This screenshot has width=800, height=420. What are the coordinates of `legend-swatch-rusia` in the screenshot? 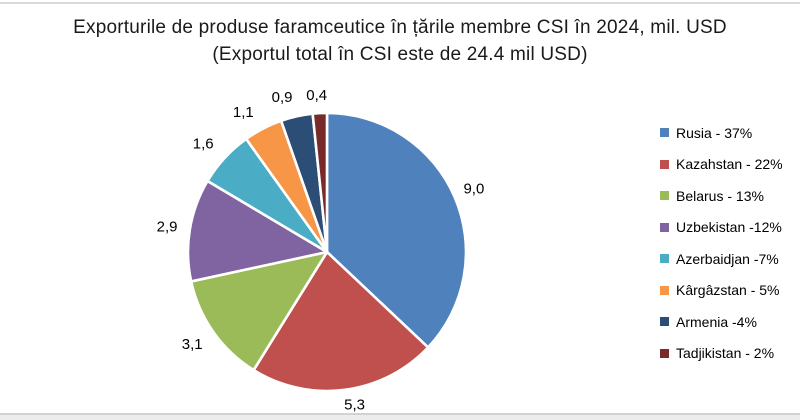 It's located at (664, 133).